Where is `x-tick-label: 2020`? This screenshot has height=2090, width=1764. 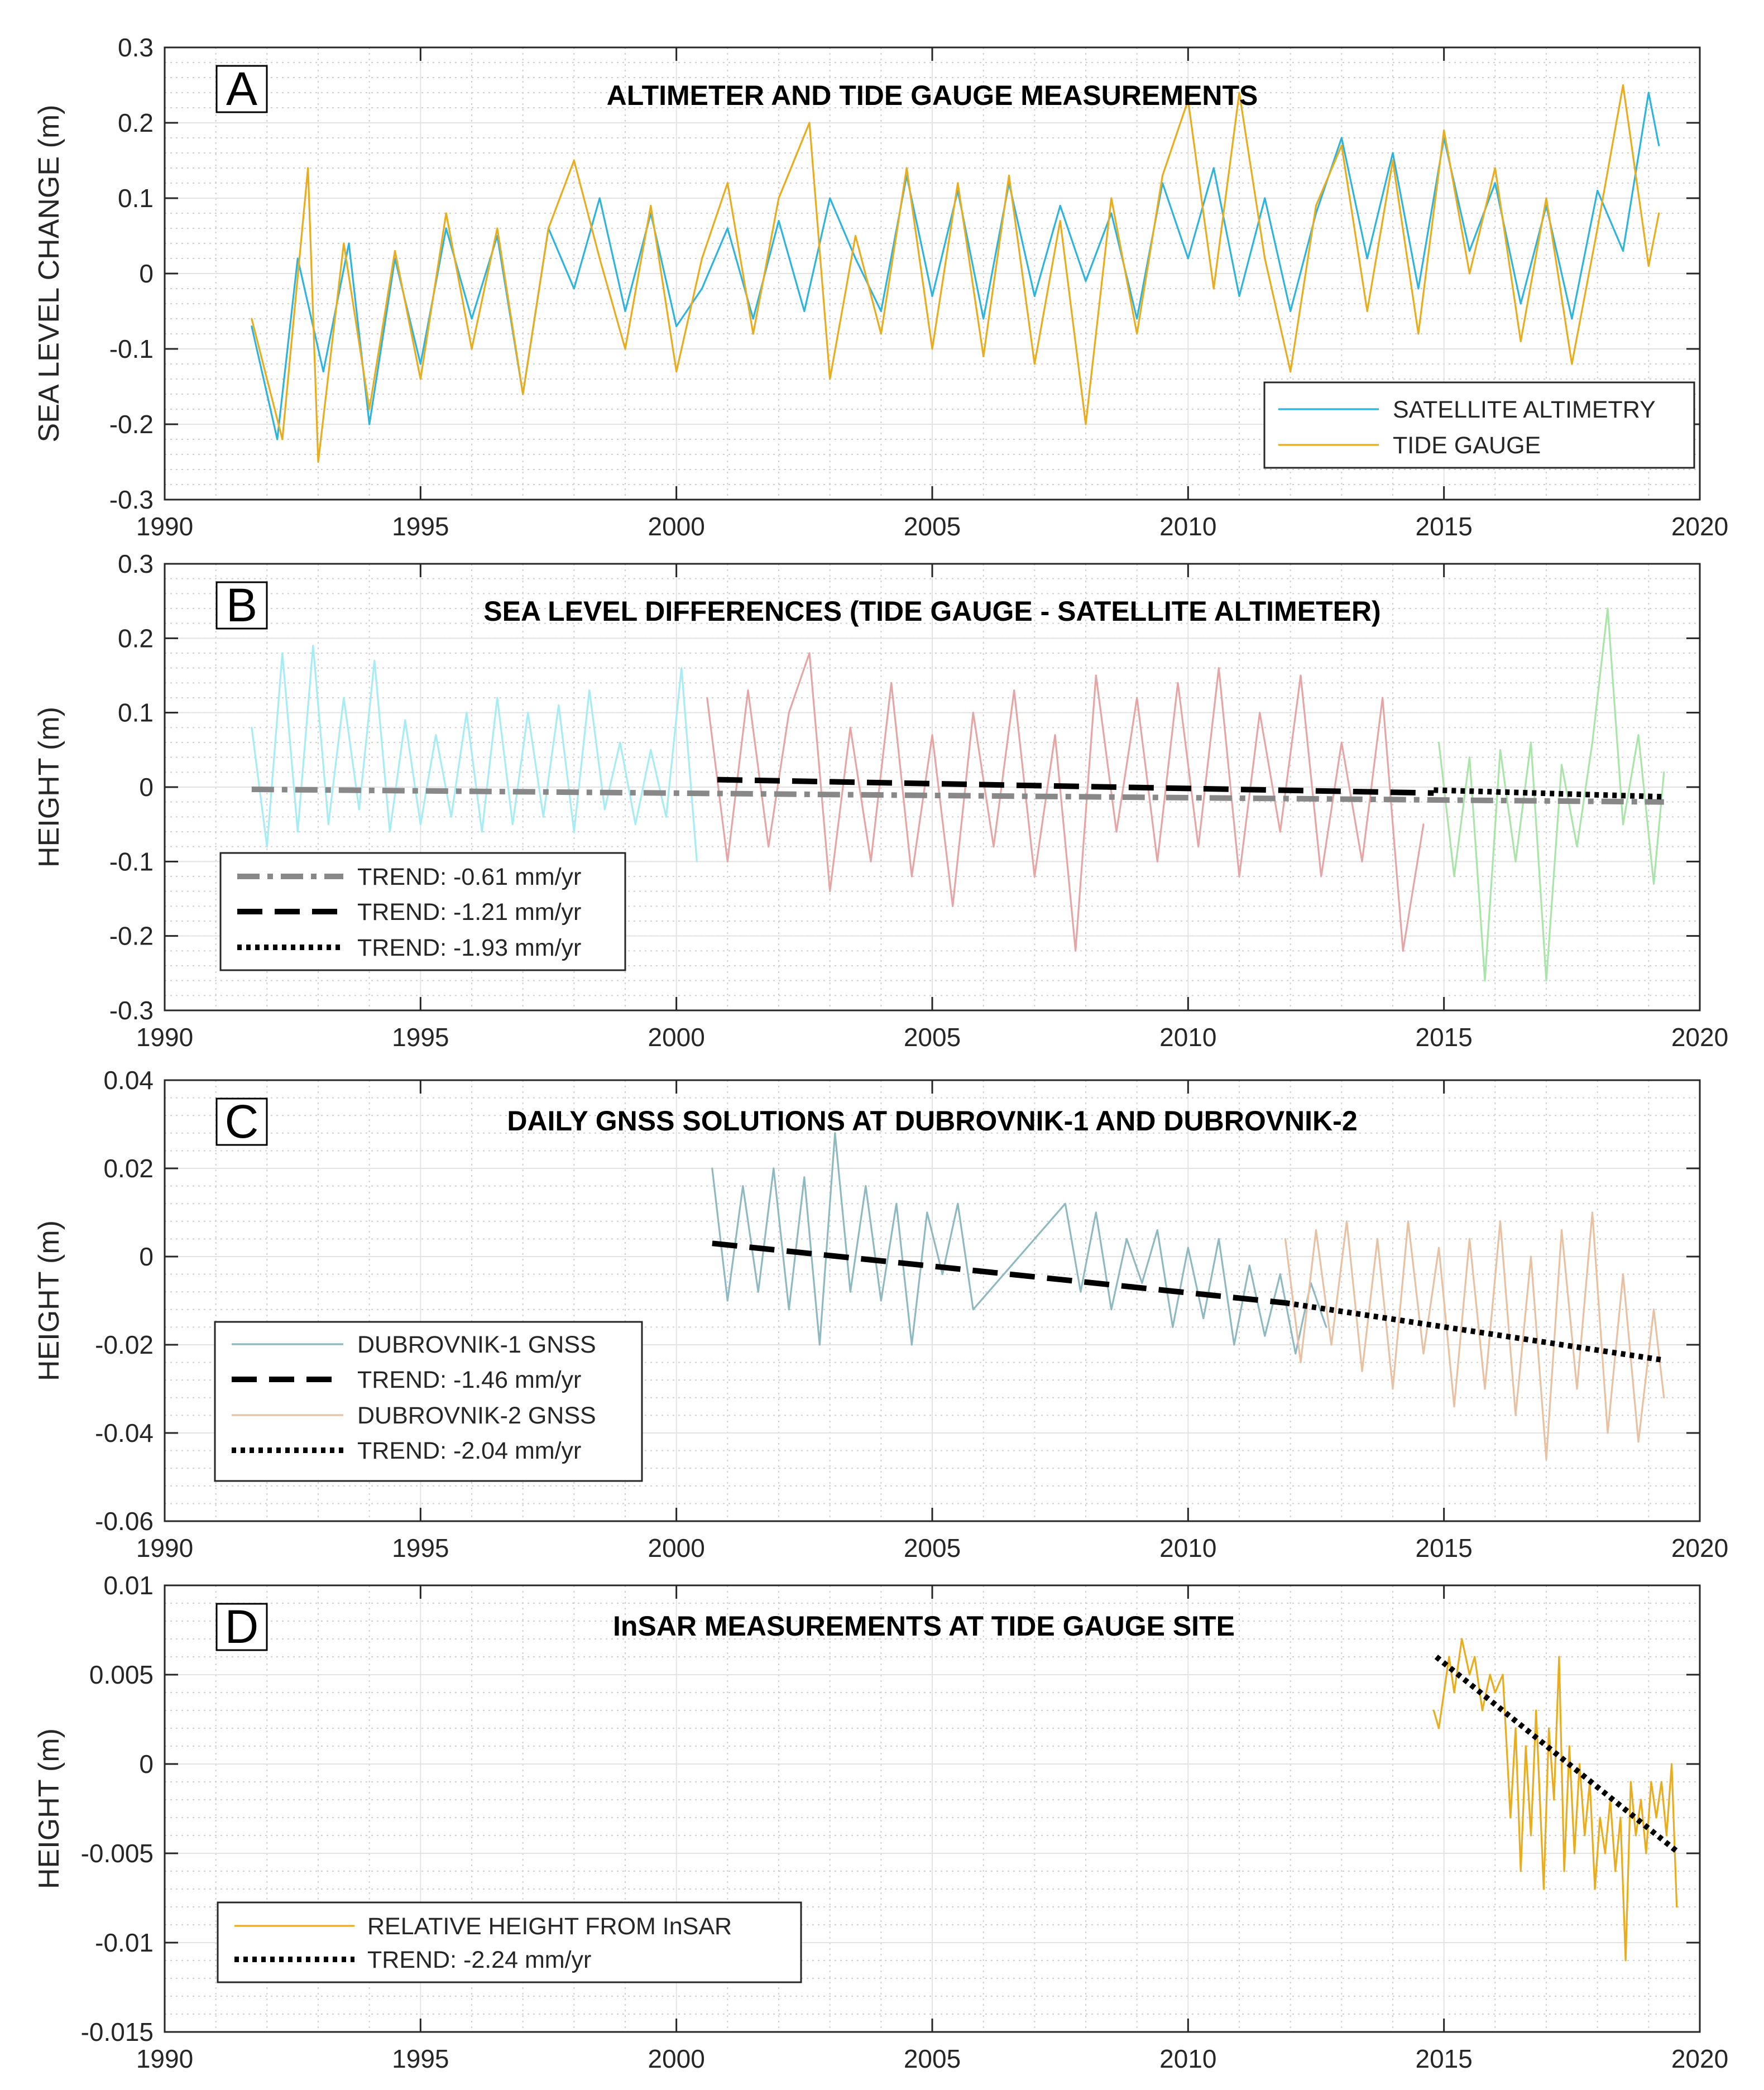 x-tick-label: 2020 is located at coordinates (1699, 1037).